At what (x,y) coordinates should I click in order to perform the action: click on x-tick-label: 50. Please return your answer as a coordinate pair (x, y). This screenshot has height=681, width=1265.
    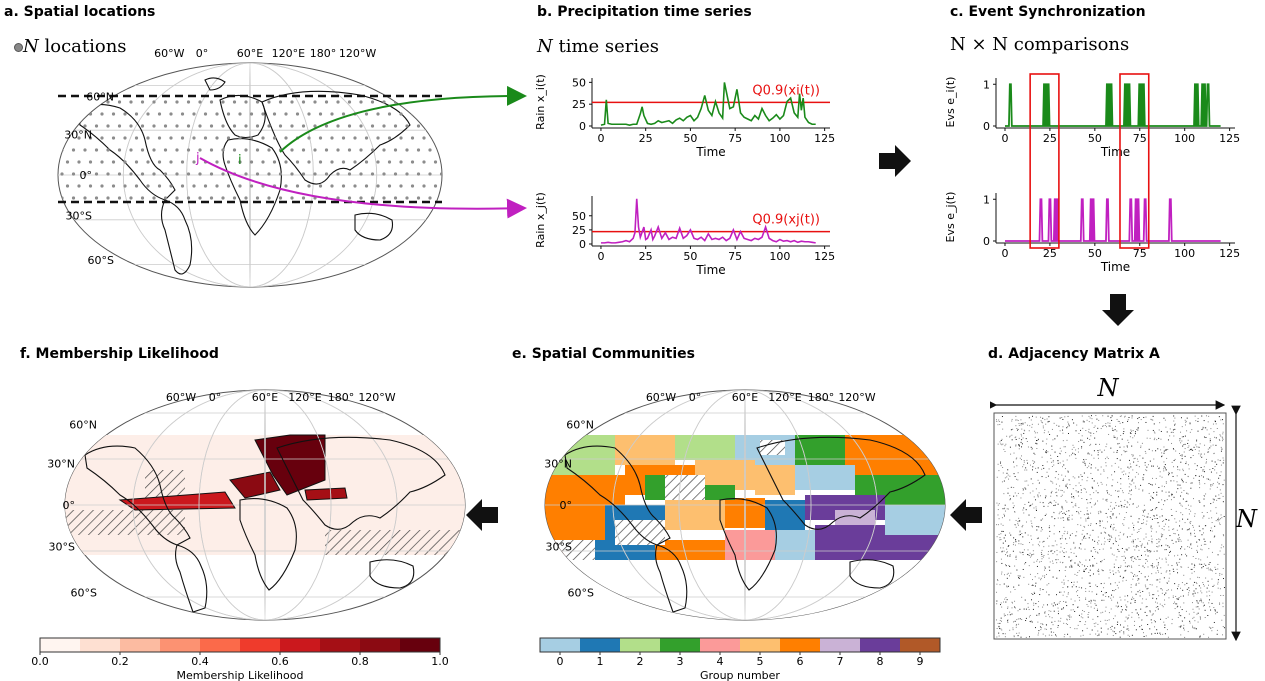
    Looking at the image, I should click on (690, 138).